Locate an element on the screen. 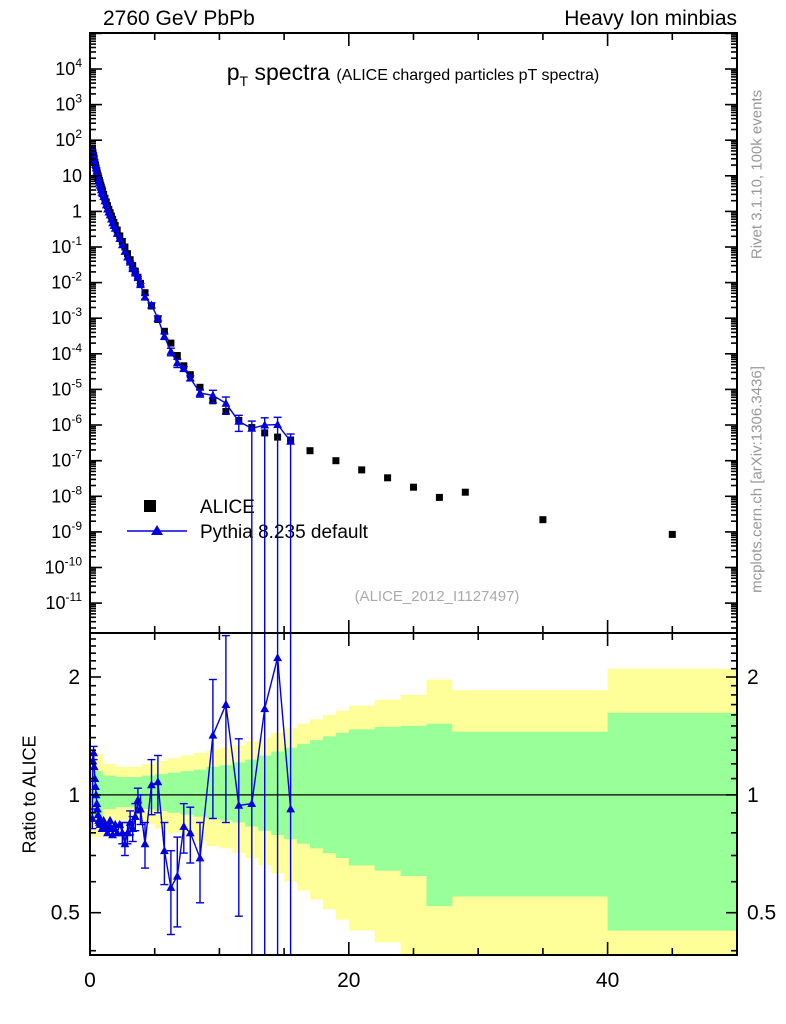 Image resolution: width=786 pixels, height=1024 pixels. svg-text: 10² is located at coordinates (68, 138).